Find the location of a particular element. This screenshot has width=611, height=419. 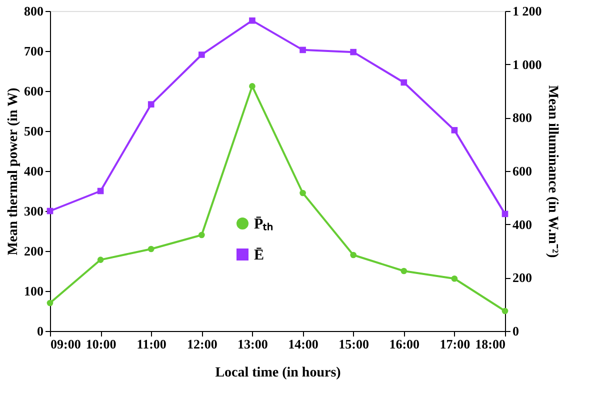

x-tick-label: 09:00 is located at coordinates (65, 344).